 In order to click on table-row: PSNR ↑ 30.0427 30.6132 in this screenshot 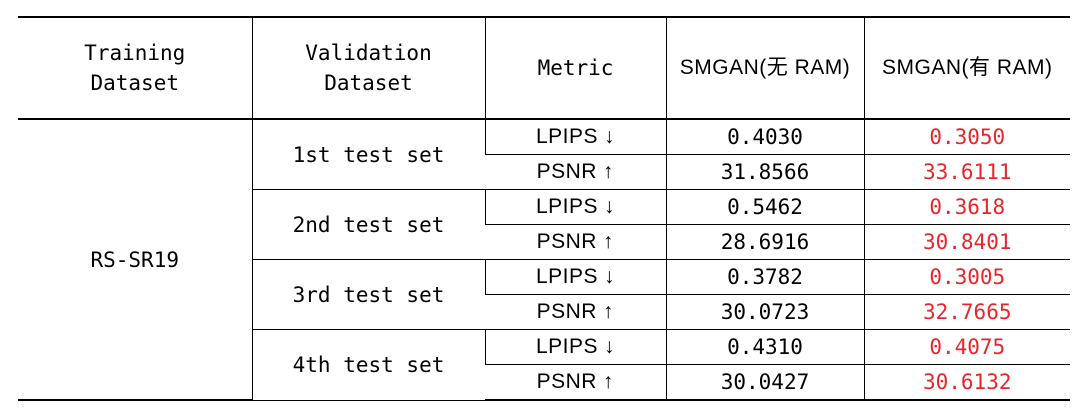, I will do `click(544, 382)`.